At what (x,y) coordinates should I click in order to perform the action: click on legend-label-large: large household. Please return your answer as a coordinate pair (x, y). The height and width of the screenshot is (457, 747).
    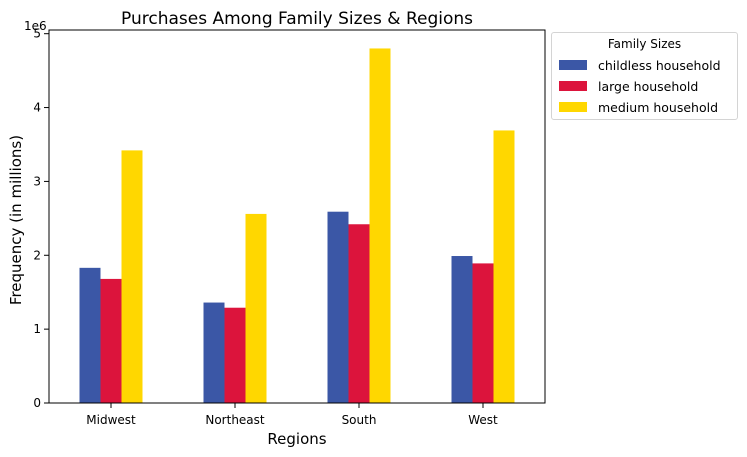
    Looking at the image, I should click on (648, 86).